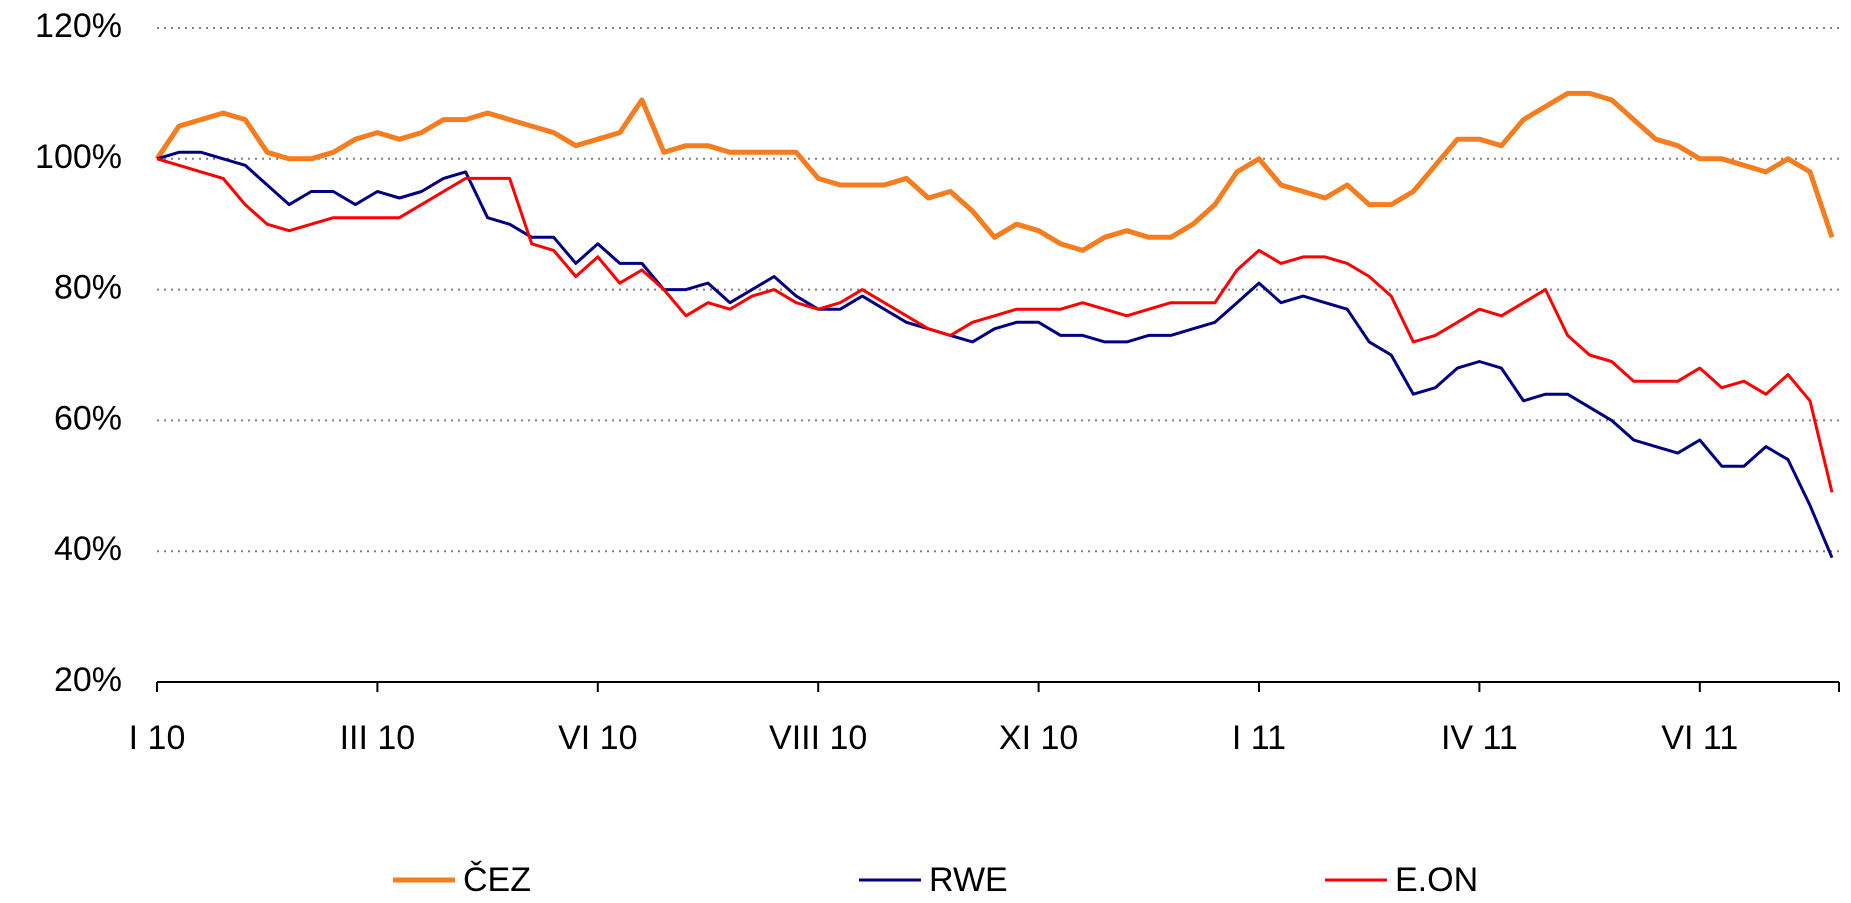 Image resolution: width=1851 pixels, height=903 pixels. I want to click on x-tick-label: IV 11, so click(1479, 738).